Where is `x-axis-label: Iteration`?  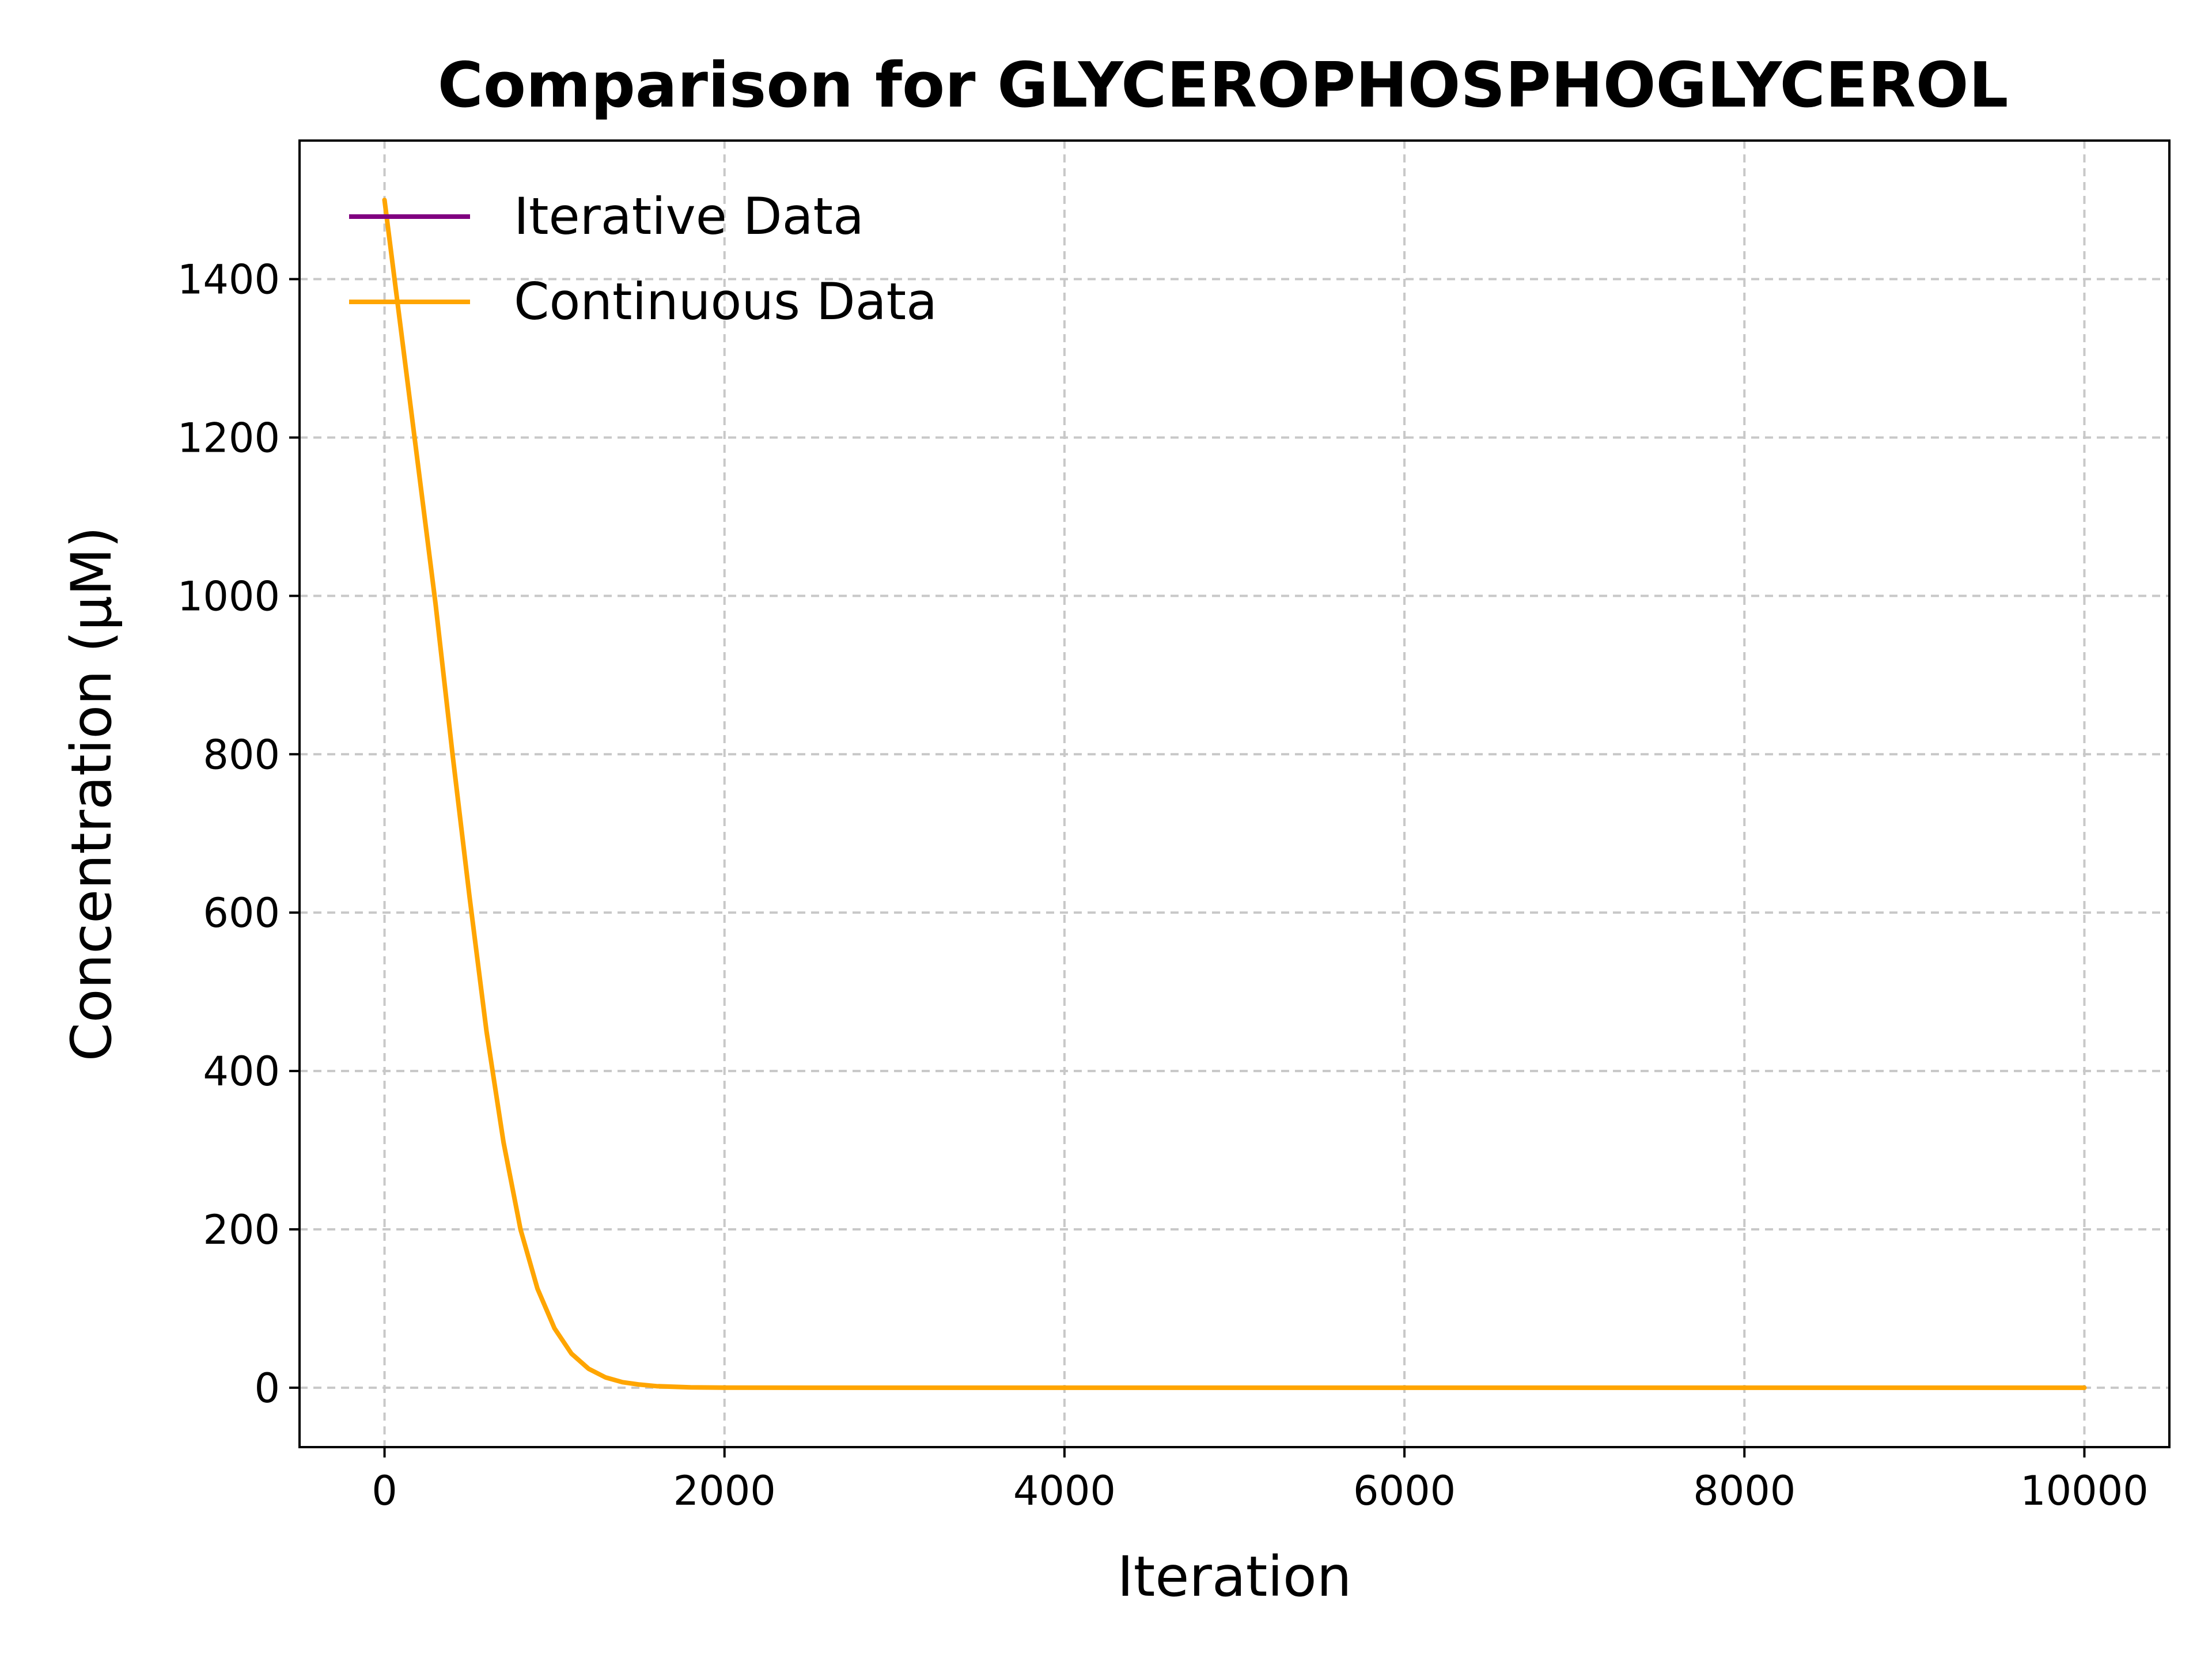 x-axis-label: Iteration is located at coordinates (1234, 1577).